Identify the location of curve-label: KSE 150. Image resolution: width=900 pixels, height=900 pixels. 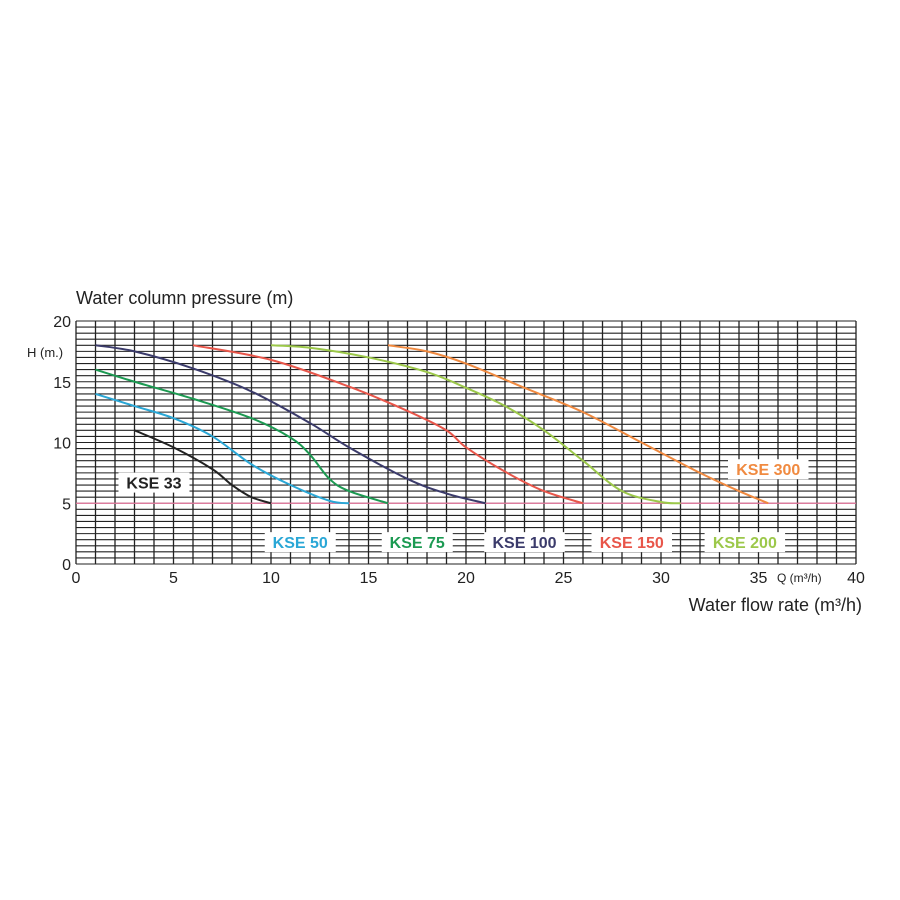
(632, 543).